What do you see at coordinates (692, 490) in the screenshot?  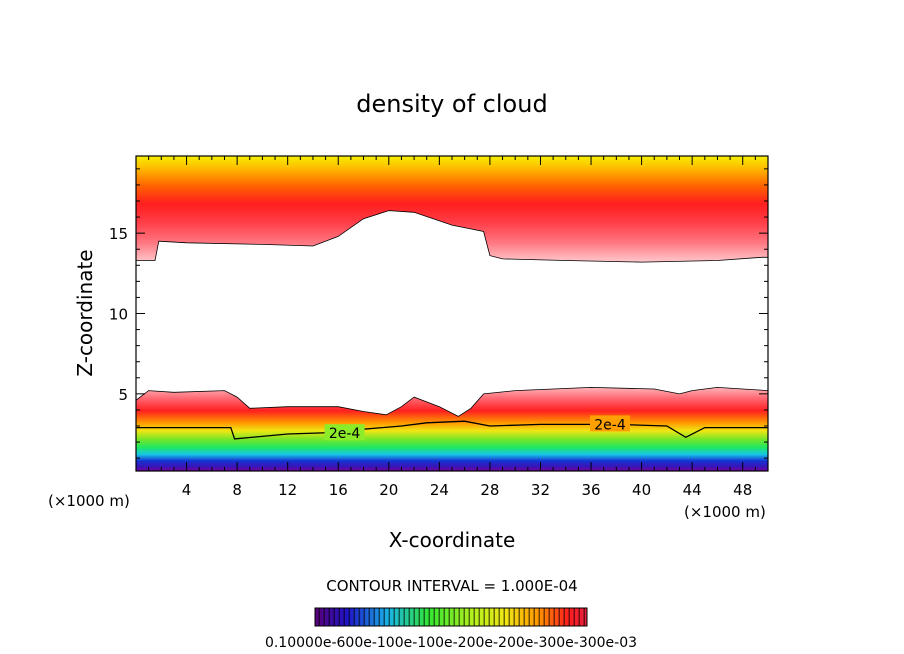 I see `x-tick-label: 44` at bounding box center [692, 490].